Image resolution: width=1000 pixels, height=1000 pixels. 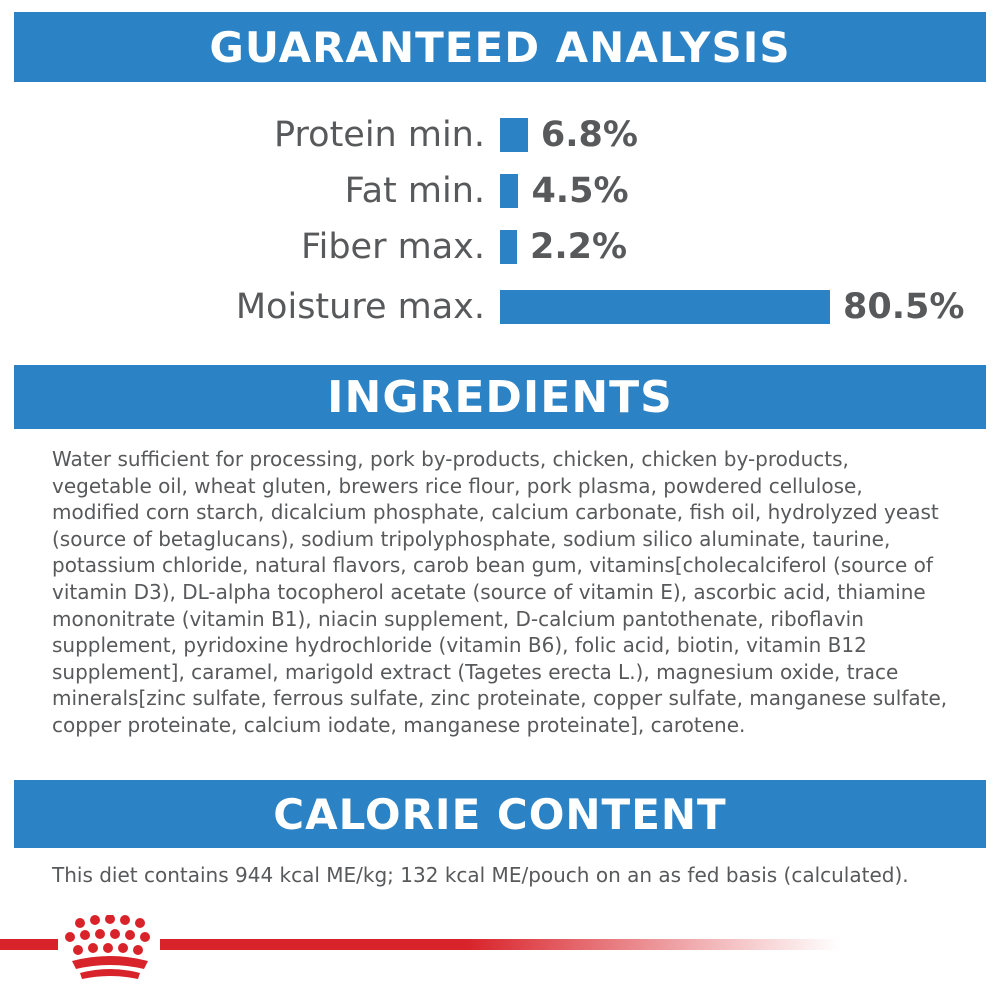 What do you see at coordinates (579, 247) in the screenshot?
I see `nutrient-value-fiber-max: 2.2%` at bounding box center [579, 247].